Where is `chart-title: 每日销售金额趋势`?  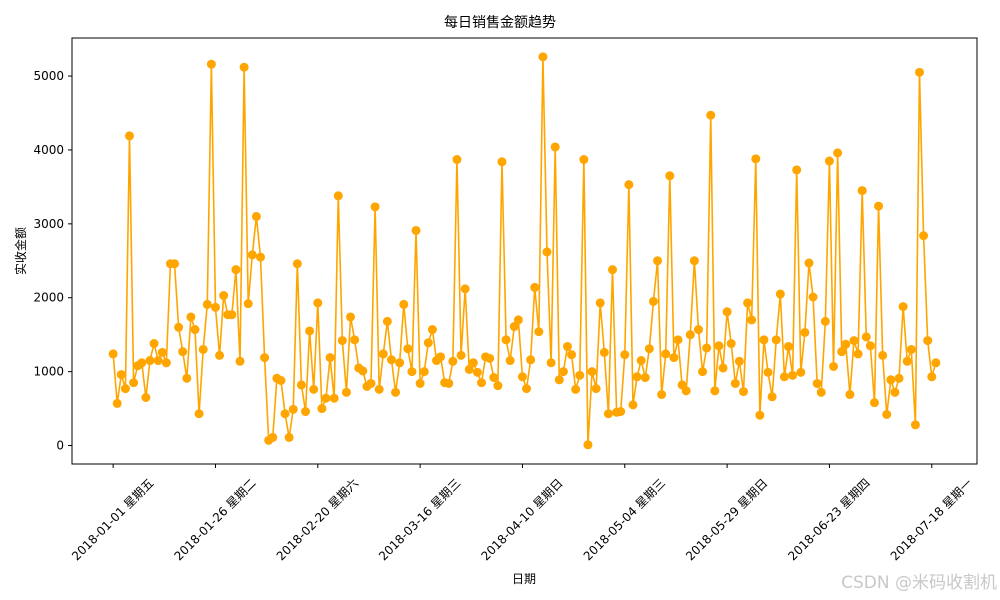 chart-title: 每日销售金额趋势 is located at coordinates (500, 23).